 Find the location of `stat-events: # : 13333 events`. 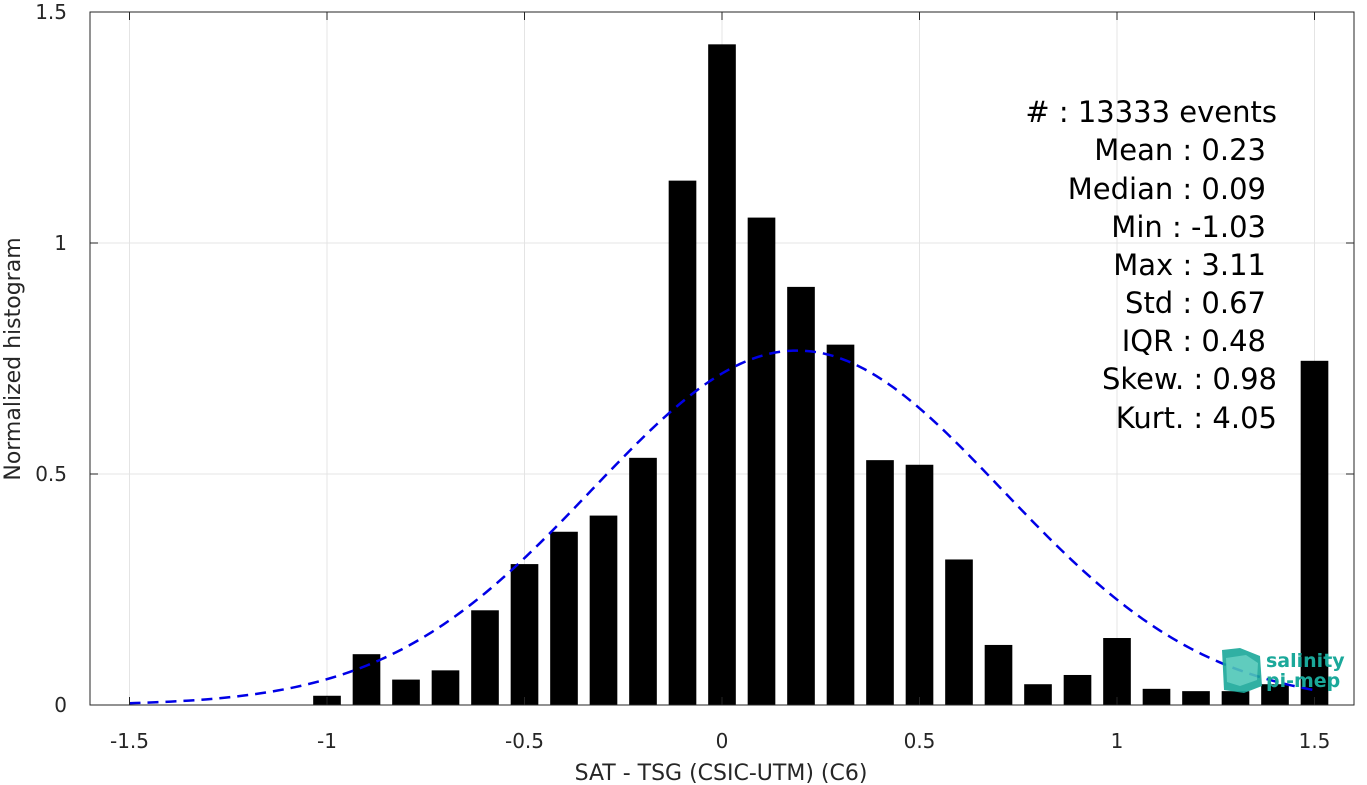

stat-events: # : 13333 events is located at coordinates (1151, 112).